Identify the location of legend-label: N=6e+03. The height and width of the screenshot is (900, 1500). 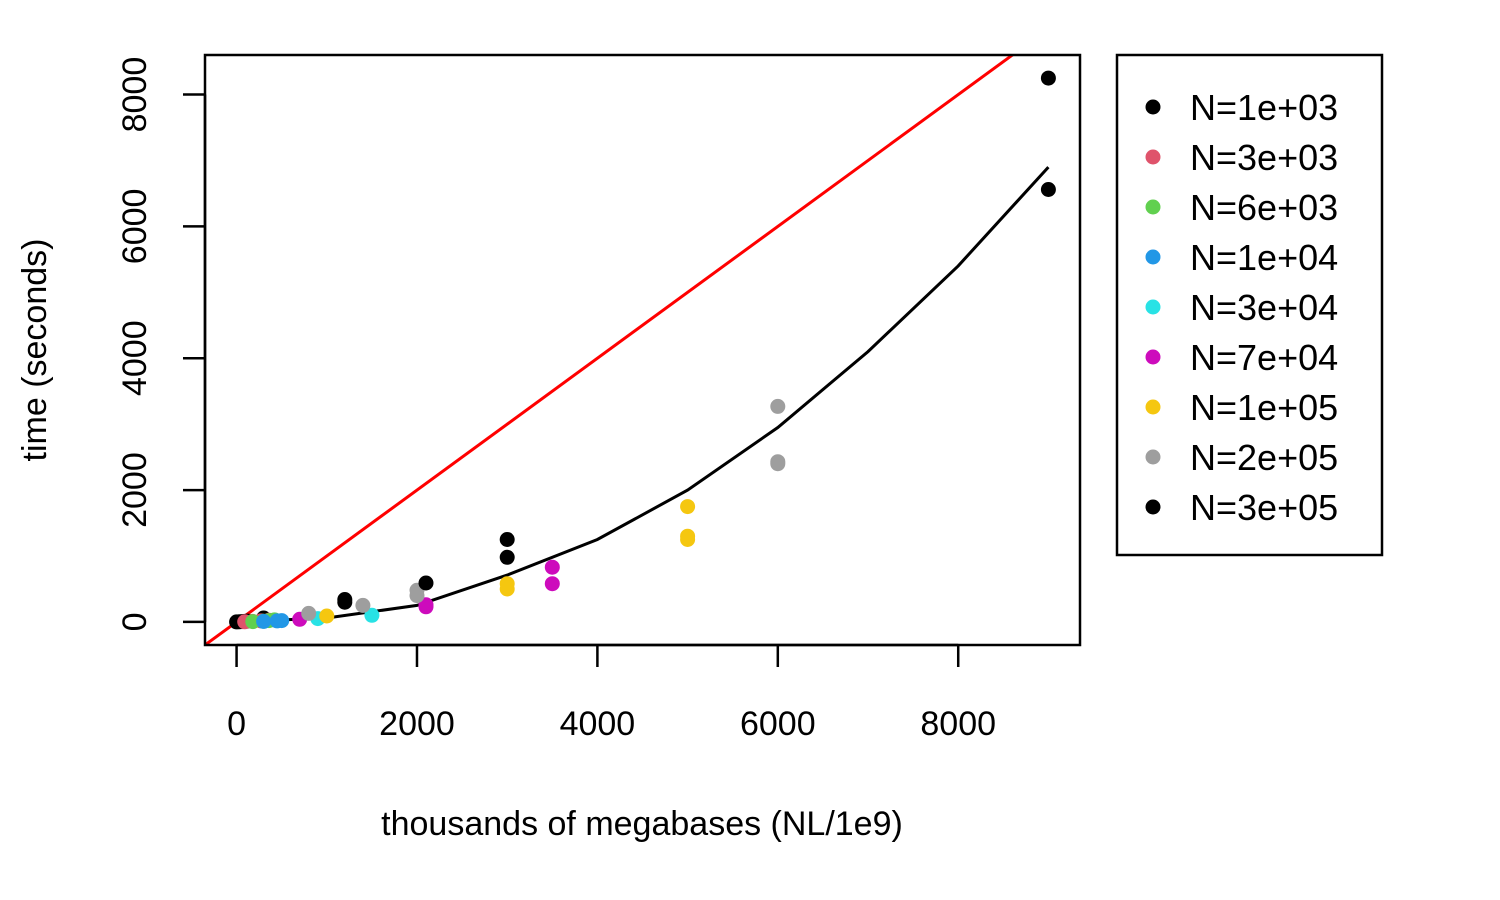
(1264, 207).